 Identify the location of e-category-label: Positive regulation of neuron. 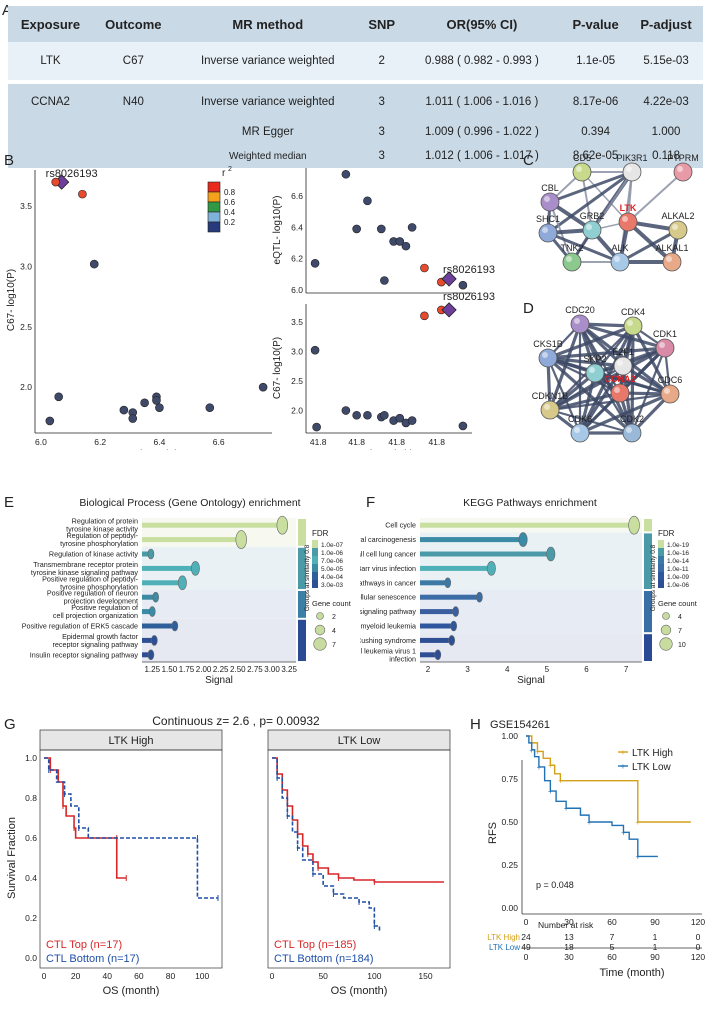
(92, 593).